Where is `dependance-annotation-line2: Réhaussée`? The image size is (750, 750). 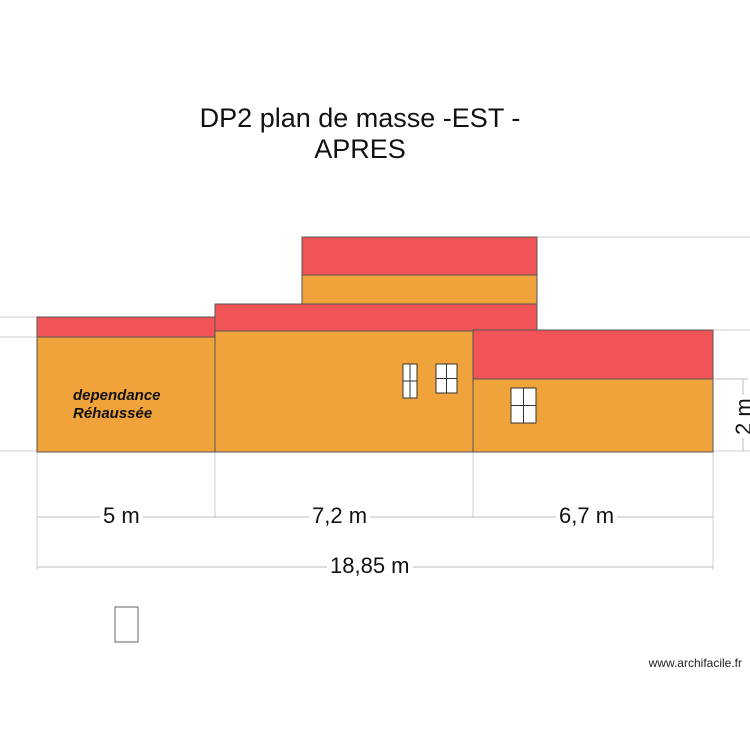 dependance-annotation-line2: Réhaussée is located at coordinates (113, 413).